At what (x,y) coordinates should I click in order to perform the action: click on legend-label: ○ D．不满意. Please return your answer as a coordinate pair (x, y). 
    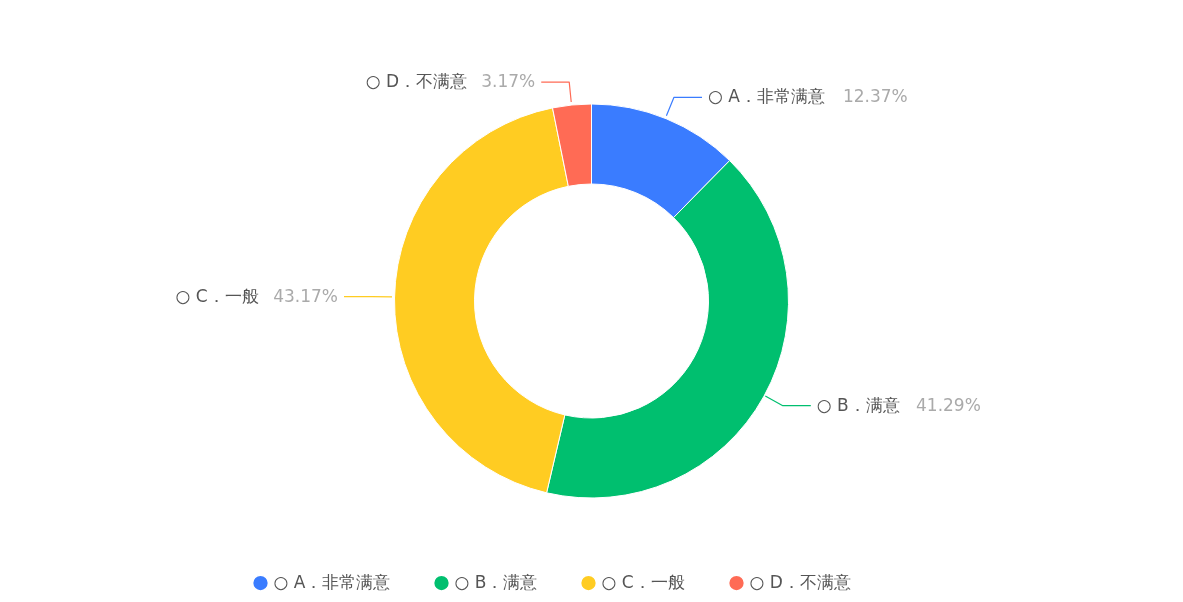
    Looking at the image, I should click on (800, 582).